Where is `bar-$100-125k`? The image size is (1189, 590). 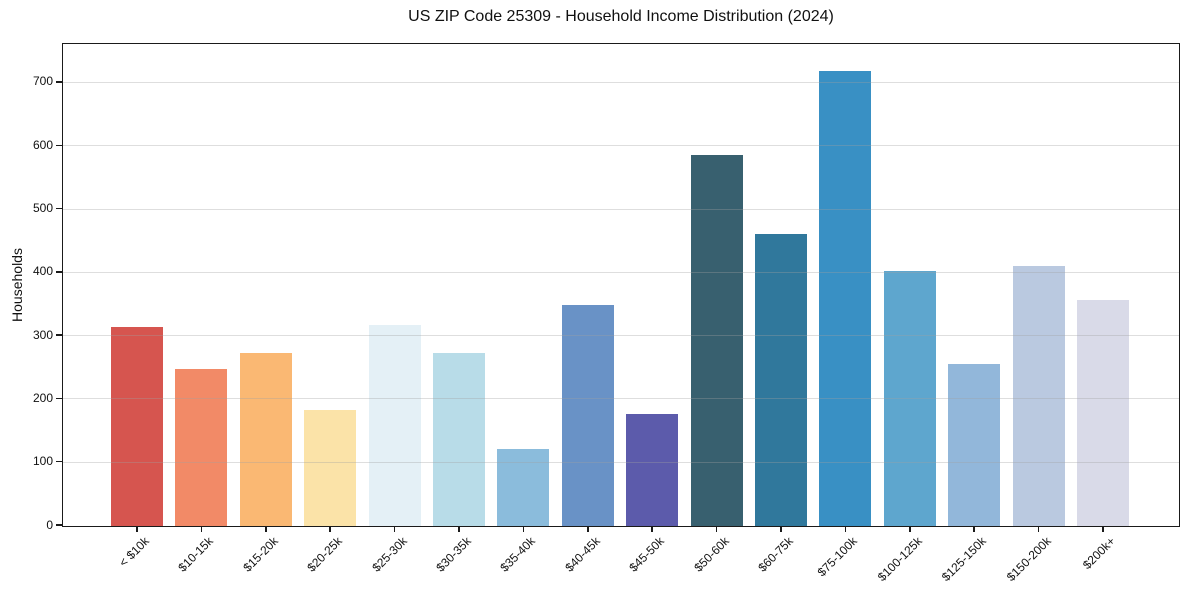 bar-$100-125k is located at coordinates (909, 398).